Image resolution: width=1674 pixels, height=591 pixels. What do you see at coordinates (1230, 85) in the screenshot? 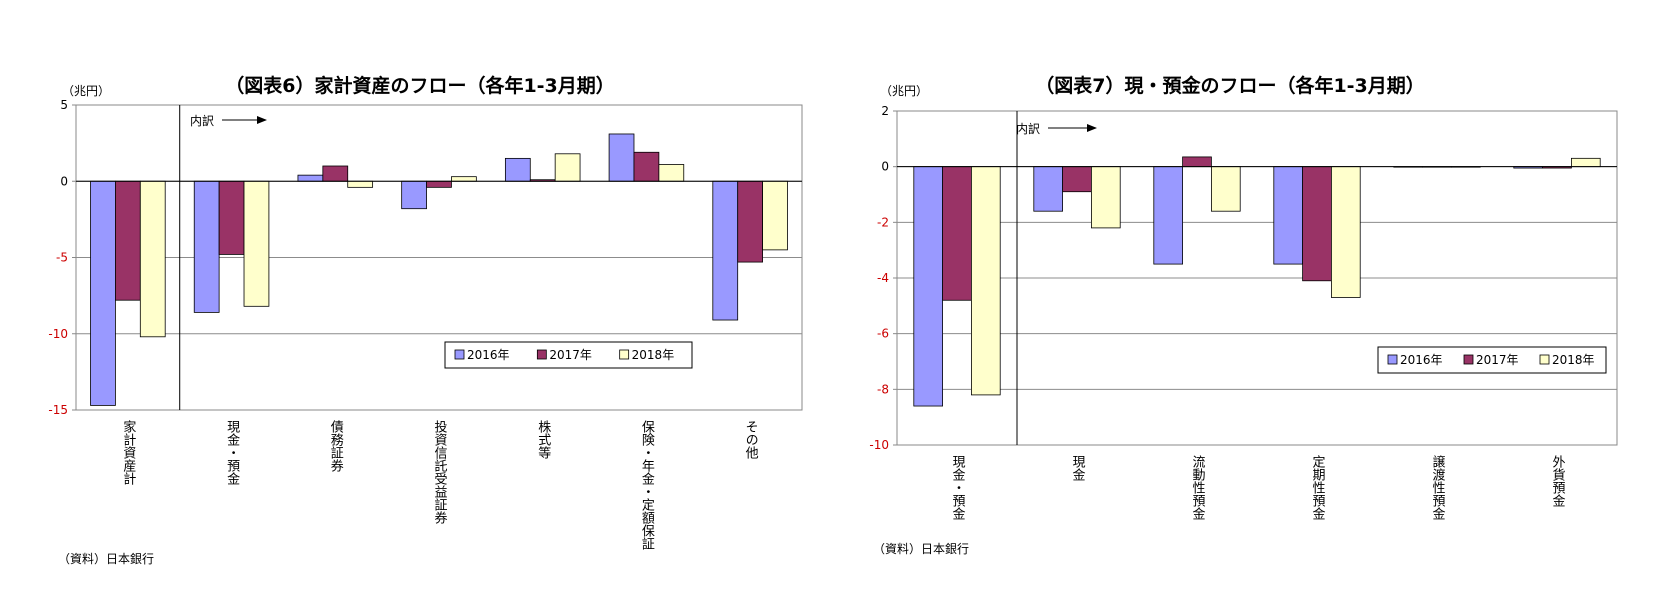
I see `chart-7-title: （図表7）現・預金のフロー（各年1-3月期）` at bounding box center [1230, 85].